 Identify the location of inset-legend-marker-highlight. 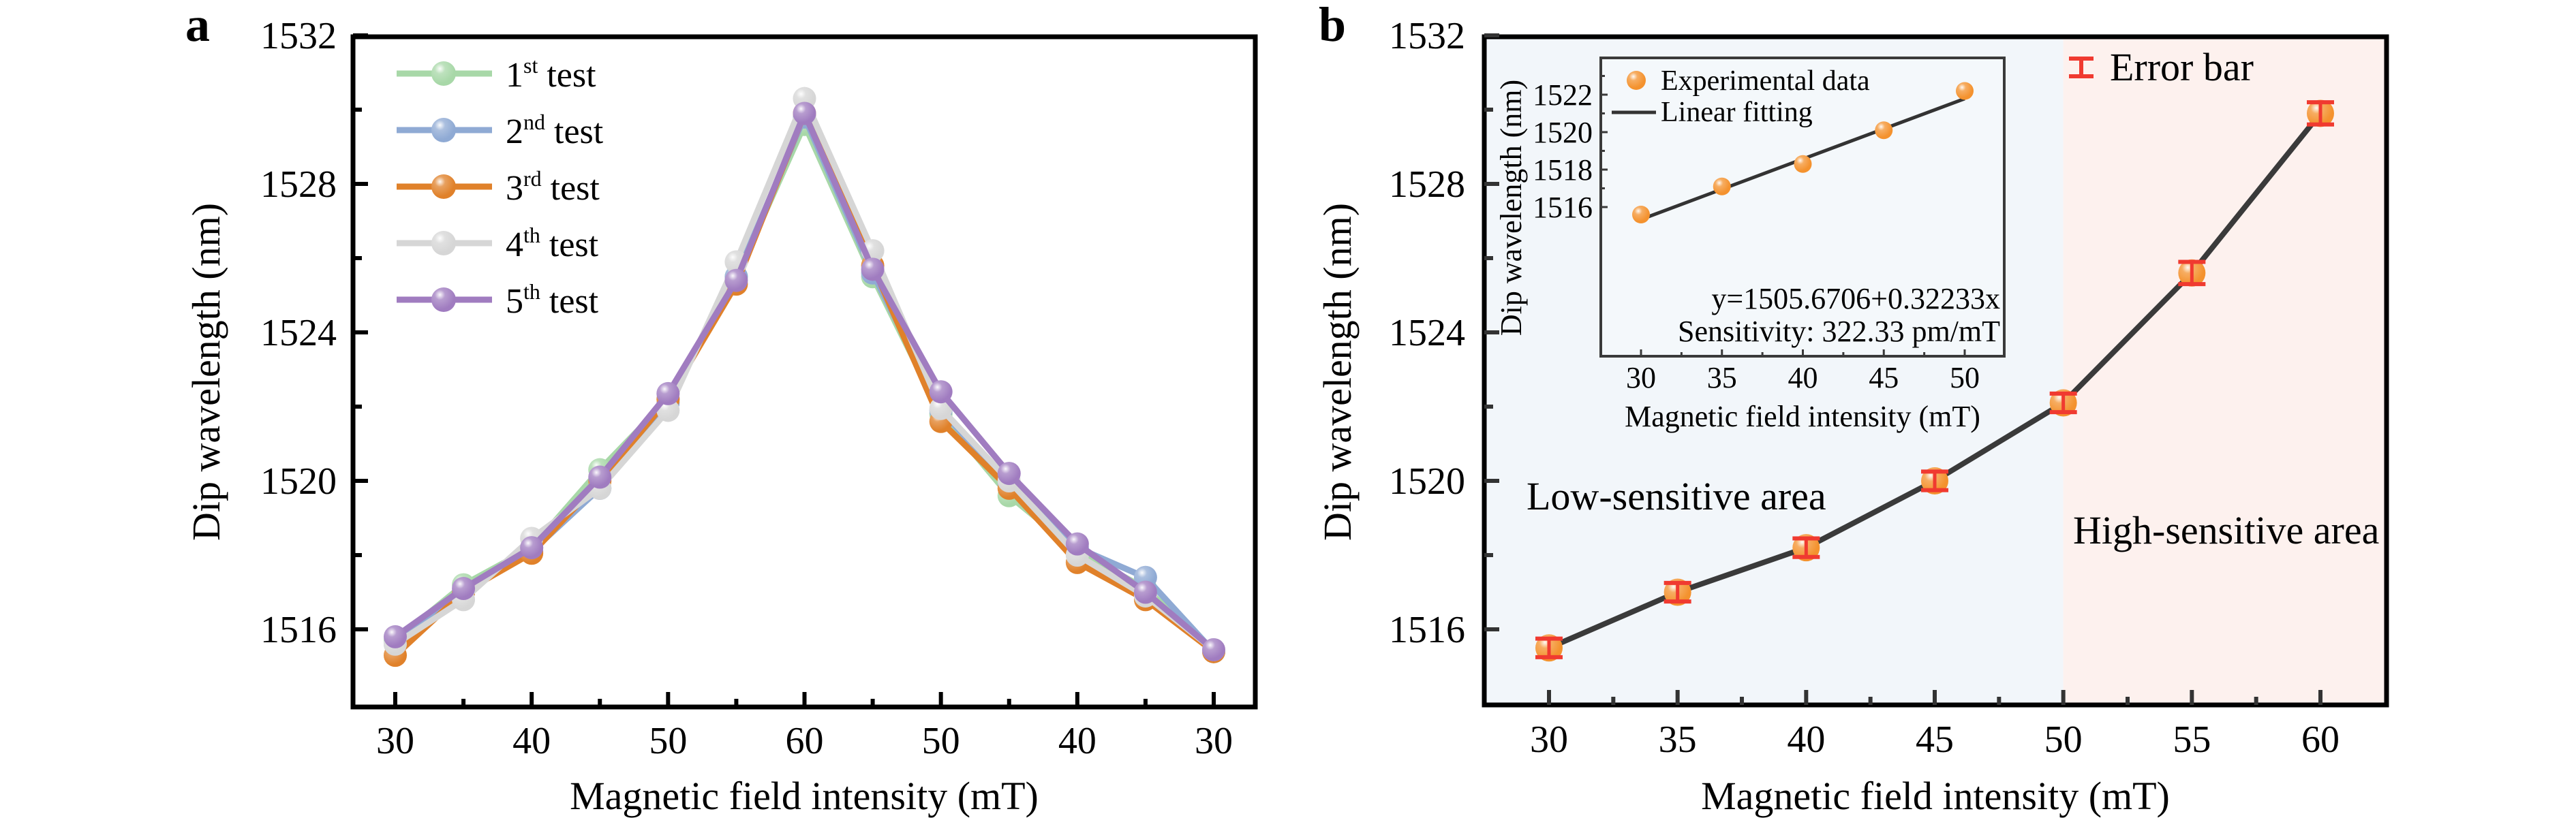
(1636, 80).